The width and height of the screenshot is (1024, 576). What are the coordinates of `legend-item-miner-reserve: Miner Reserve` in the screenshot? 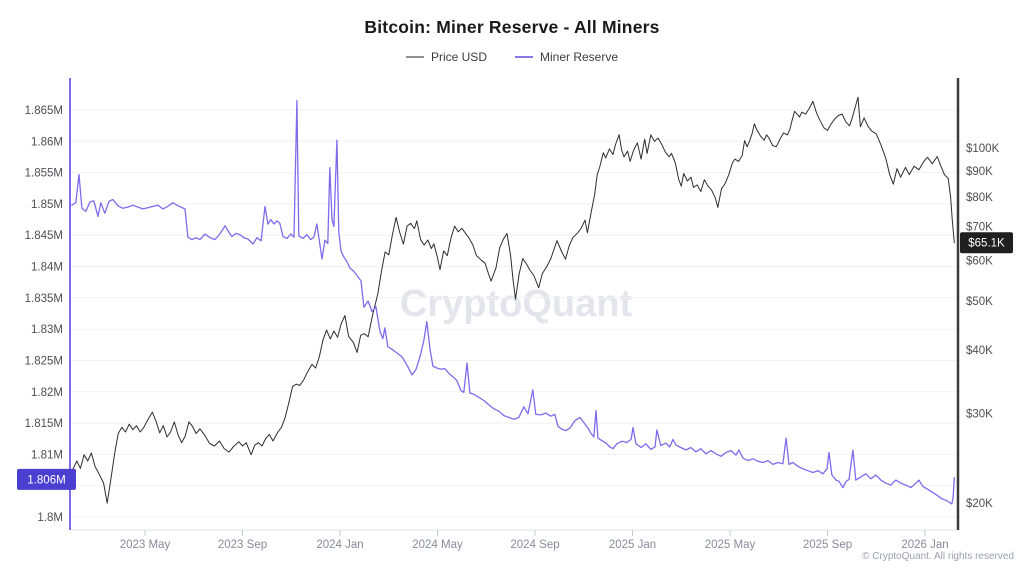 It's located at (566, 57).